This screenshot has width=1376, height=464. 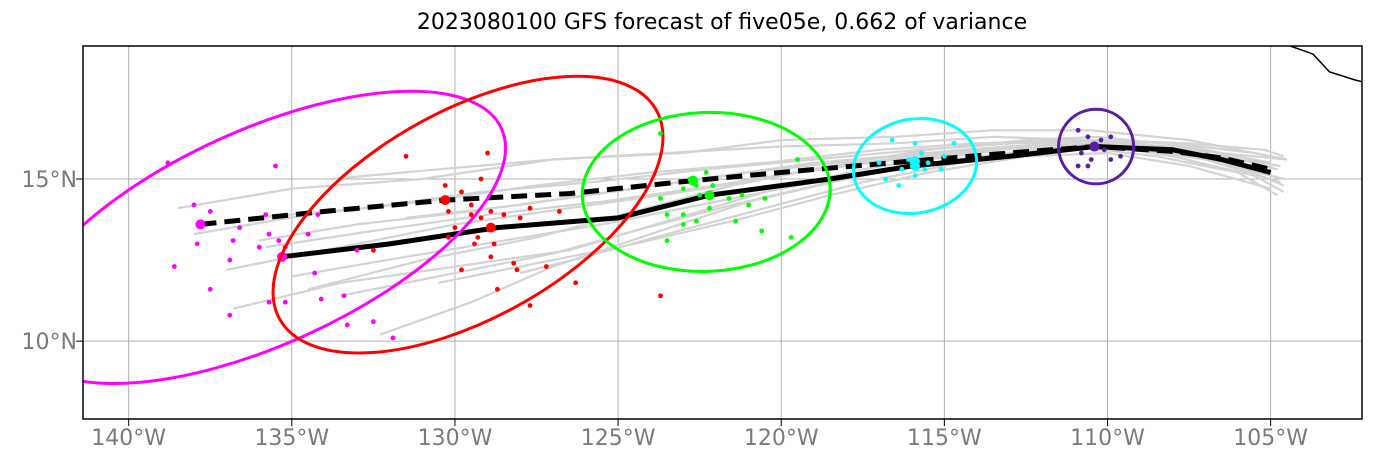 I want to click on x-tick-label: 120°W, so click(x=781, y=438).